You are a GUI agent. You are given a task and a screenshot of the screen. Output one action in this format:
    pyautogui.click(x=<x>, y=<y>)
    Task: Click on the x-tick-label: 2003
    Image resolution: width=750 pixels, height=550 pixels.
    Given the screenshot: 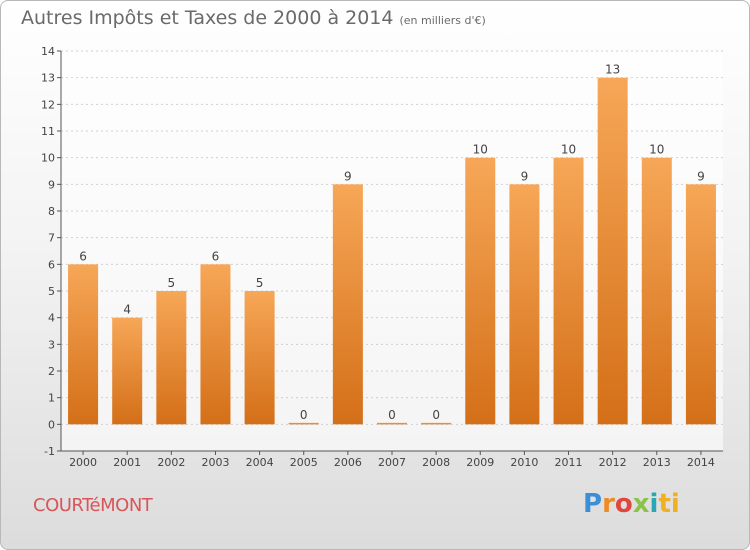 What is the action you would take?
    pyautogui.click(x=215, y=462)
    